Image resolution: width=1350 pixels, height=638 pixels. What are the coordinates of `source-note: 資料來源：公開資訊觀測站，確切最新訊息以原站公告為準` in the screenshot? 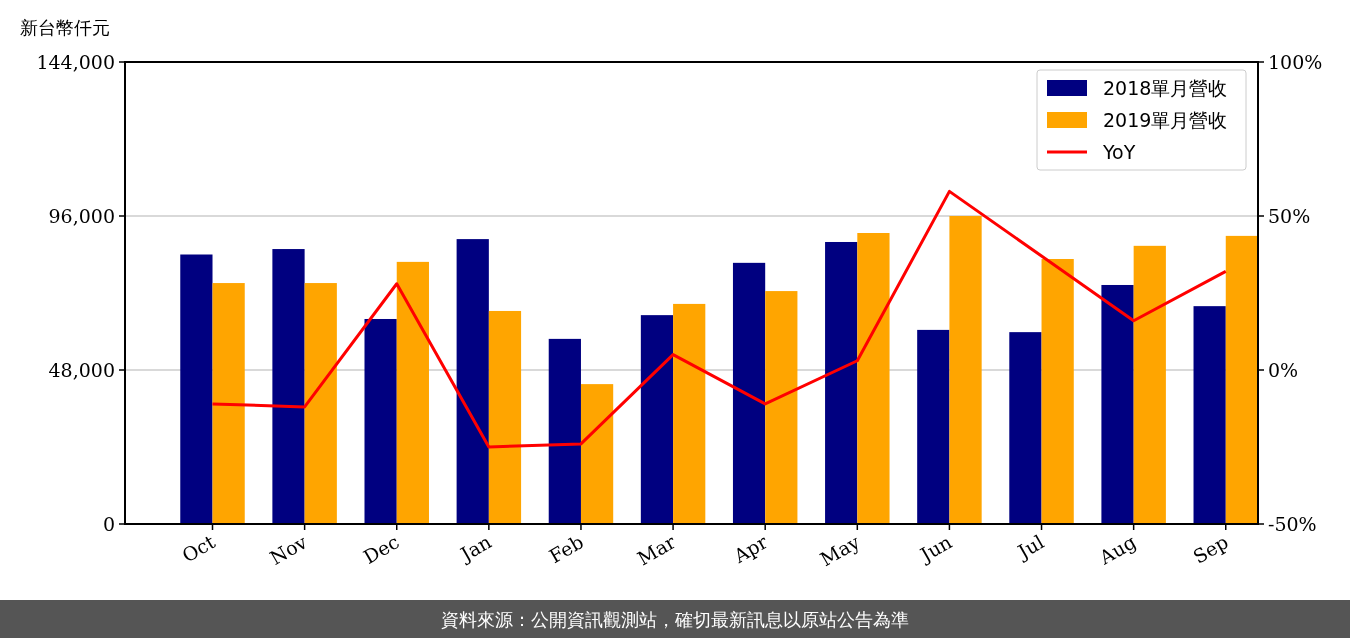 It's located at (675, 619).